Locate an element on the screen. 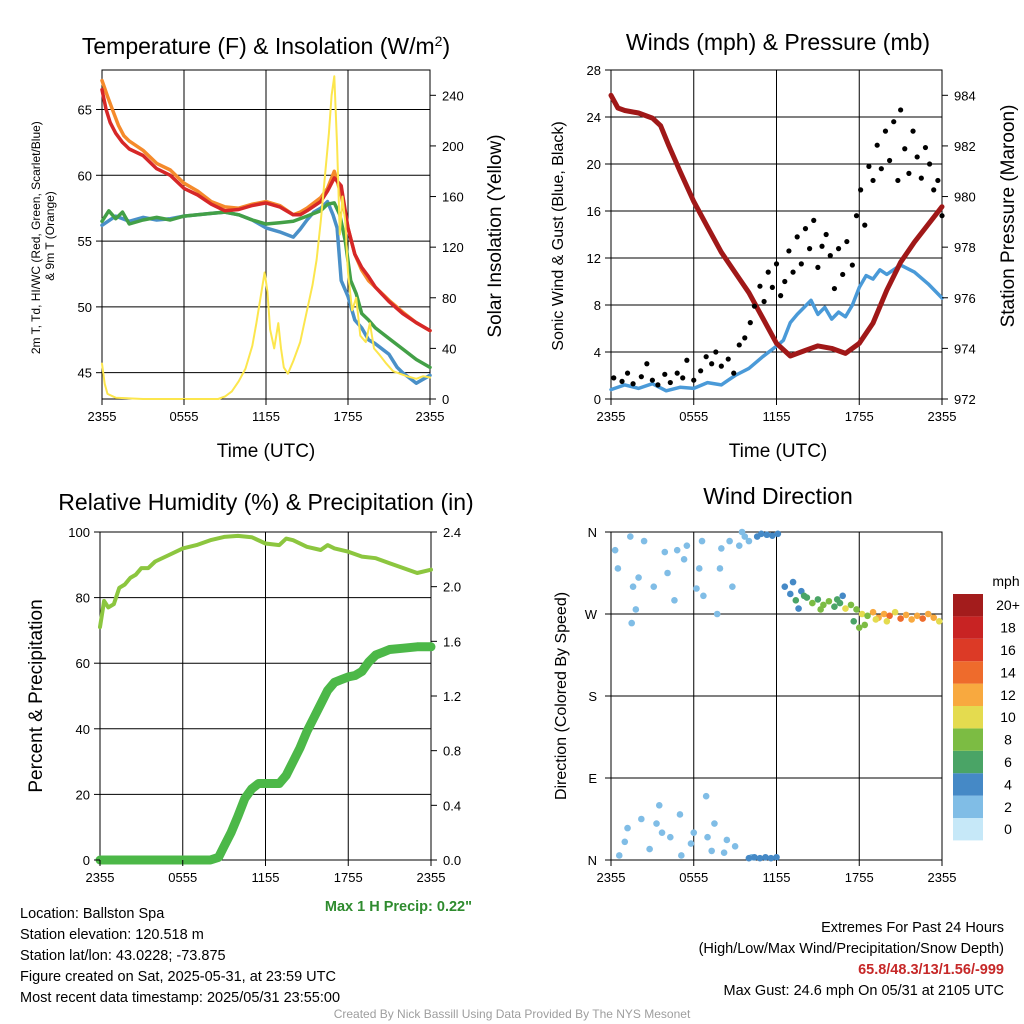  station-location: Location: Ballston Spa is located at coordinates (92, 914).